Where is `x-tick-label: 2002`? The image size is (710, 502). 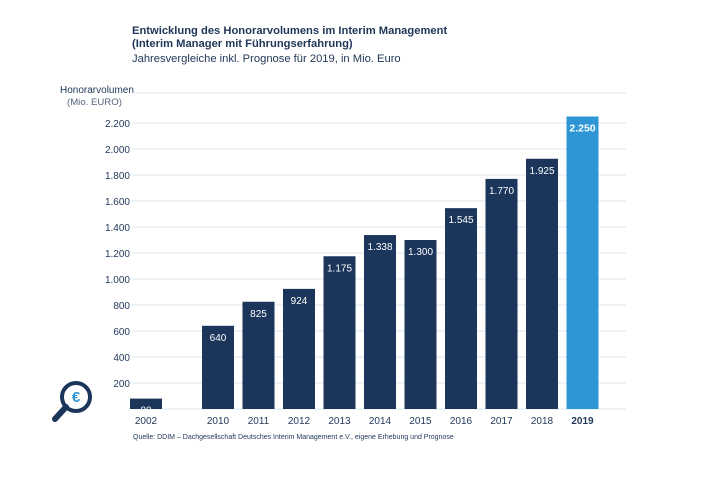 x-tick-label: 2002 is located at coordinates (146, 421).